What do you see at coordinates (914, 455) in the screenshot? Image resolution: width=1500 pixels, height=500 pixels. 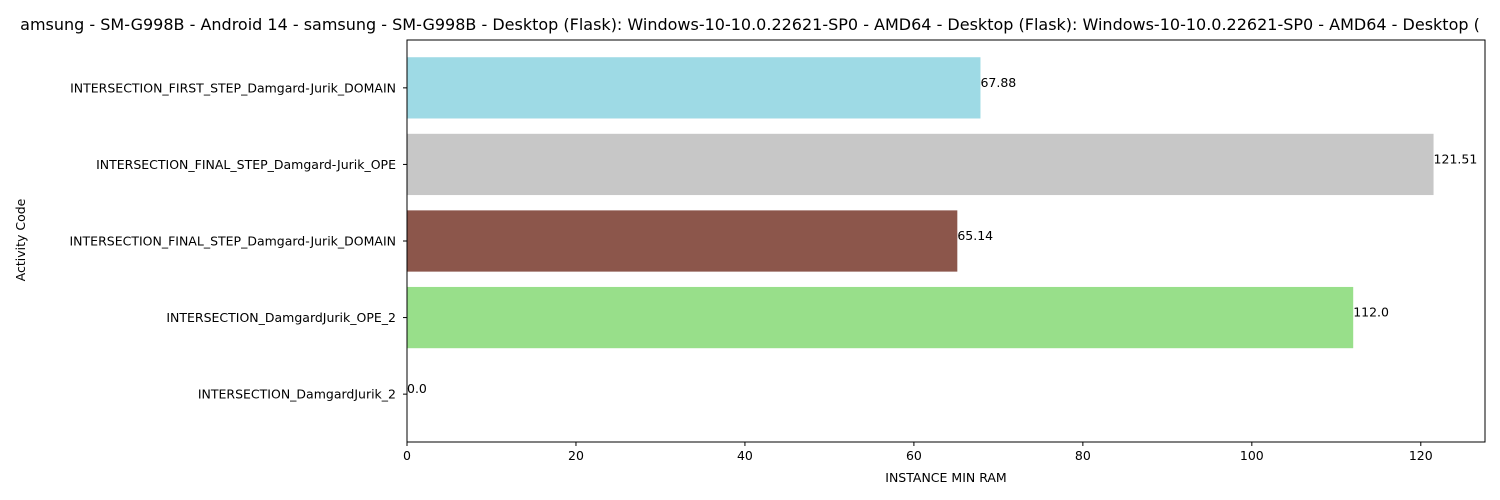 I see `x-tick-label-3: 60` at bounding box center [914, 455].